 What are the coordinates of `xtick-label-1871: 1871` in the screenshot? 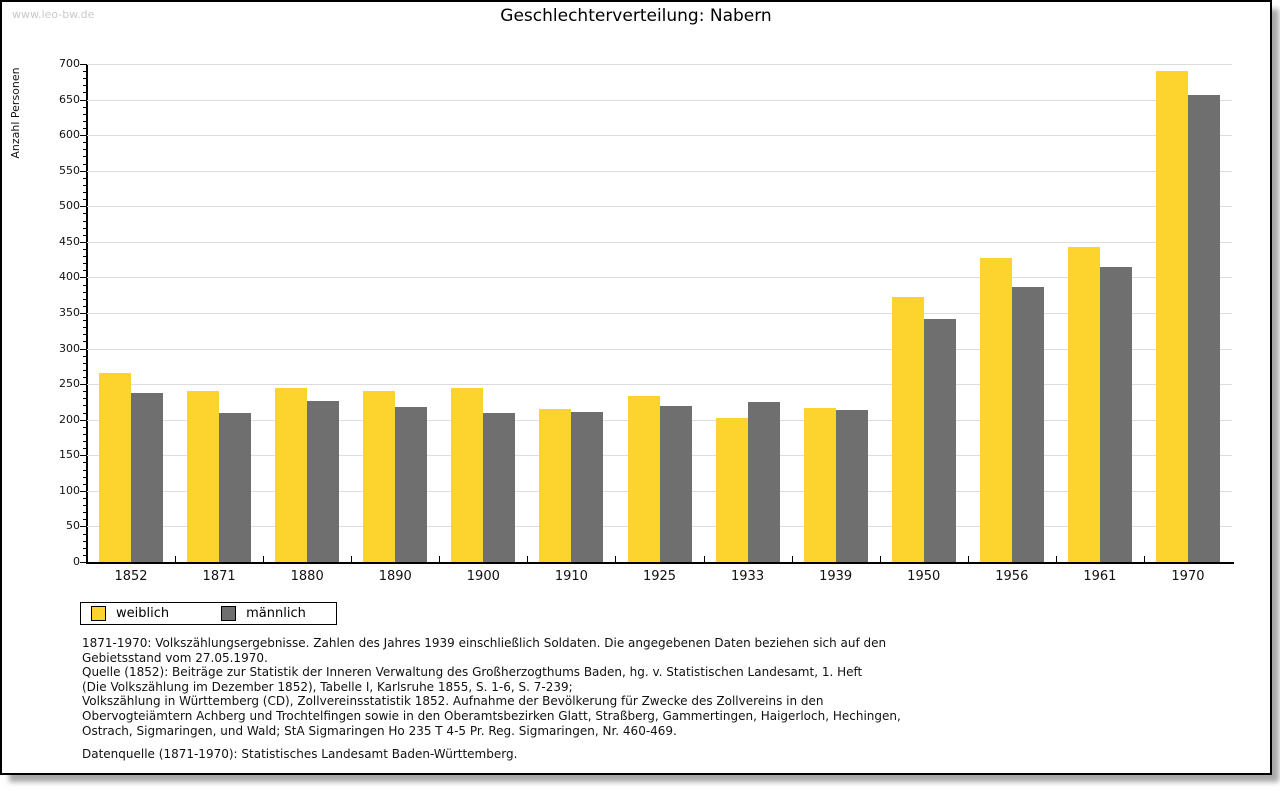 It's located at (219, 576).